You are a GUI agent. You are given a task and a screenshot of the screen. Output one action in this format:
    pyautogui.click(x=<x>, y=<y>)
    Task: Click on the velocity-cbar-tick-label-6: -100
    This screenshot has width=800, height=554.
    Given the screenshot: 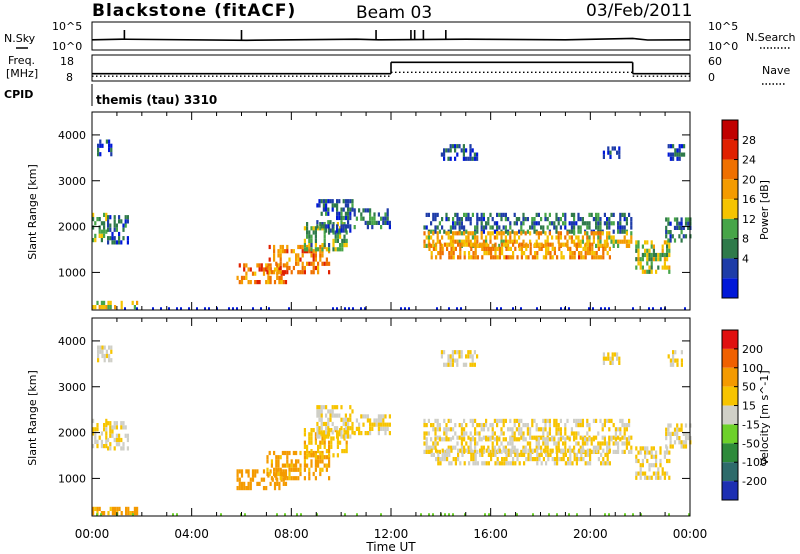 What is the action you would take?
    pyautogui.click(x=754, y=462)
    